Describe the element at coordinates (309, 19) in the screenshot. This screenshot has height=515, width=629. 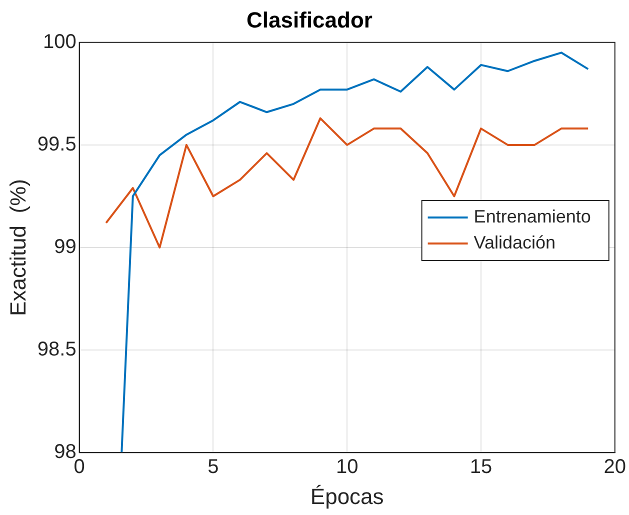
I see `chart-title: Clasificador` at that location.